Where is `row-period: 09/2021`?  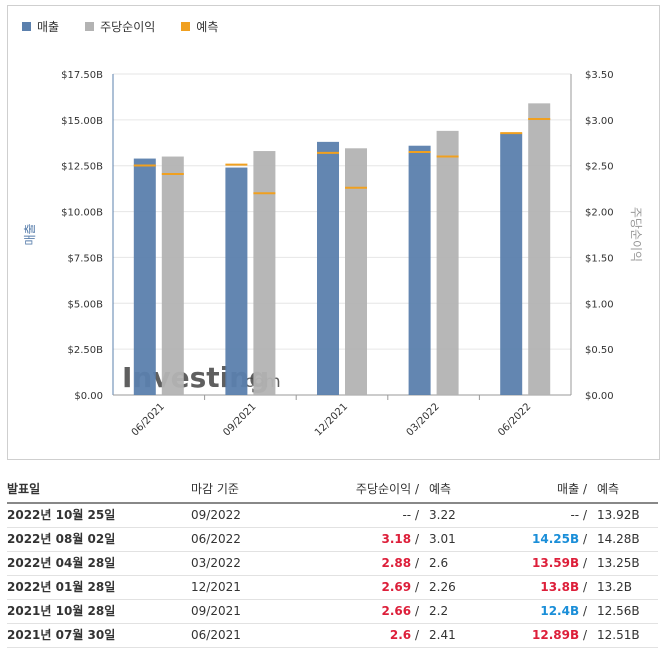
row-period: 09/2021 is located at coordinates (216, 611).